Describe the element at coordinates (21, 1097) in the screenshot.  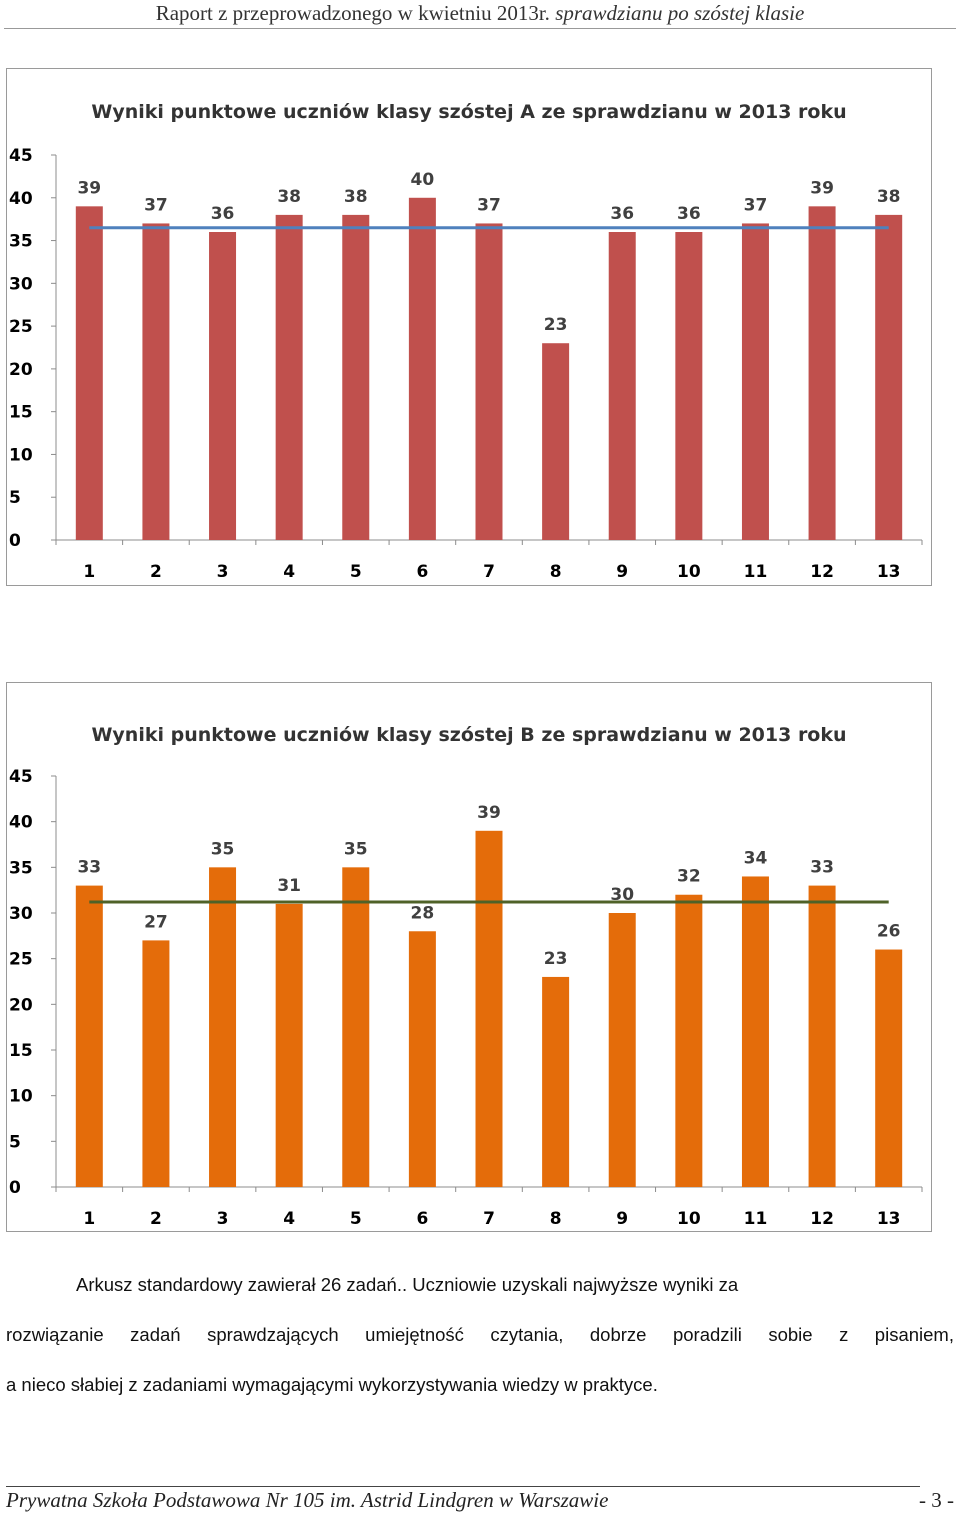
I see `chart-b-y-tick-label: 10` at that location.